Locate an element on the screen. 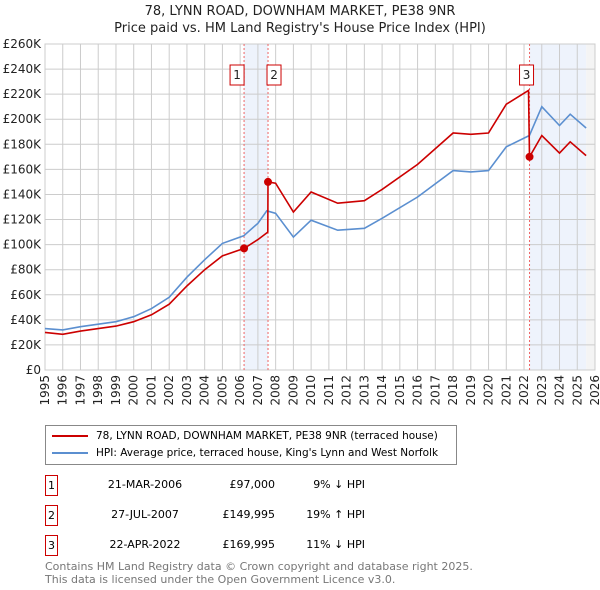  y-tick-label: £180K is located at coordinates (23, 144).